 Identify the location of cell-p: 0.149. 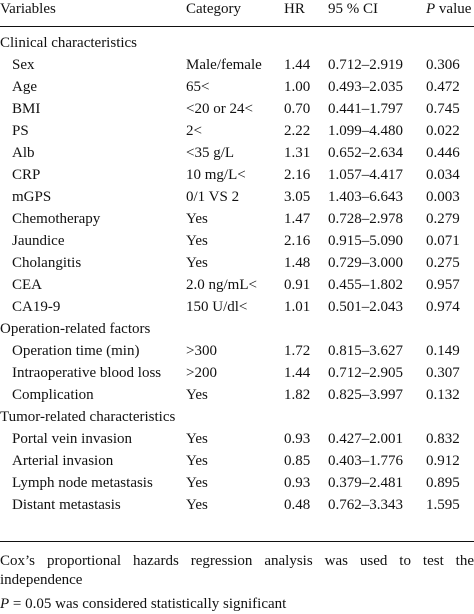
(443, 351).